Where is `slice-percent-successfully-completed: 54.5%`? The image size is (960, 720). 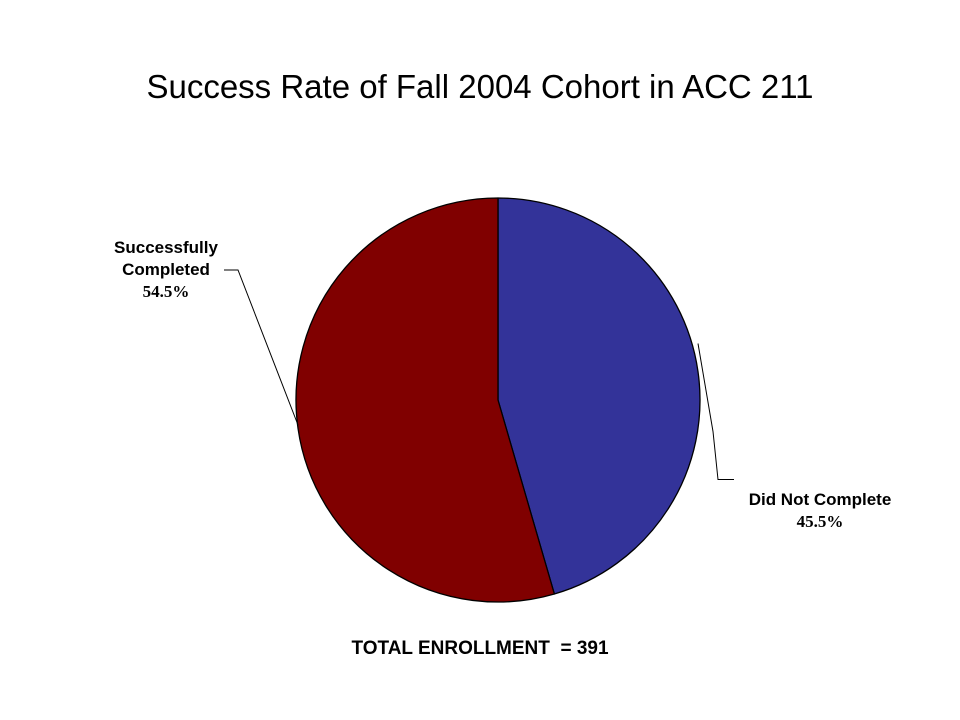 slice-percent-successfully-completed: 54.5% is located at coordinates (166, 291).